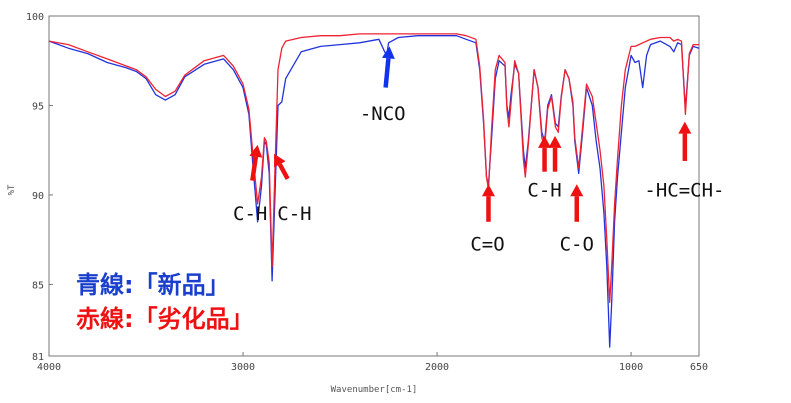  What do you see at coordinates (12, 189) in the screenshot?
I see `y-axis-label: %T` at bounding box center [12, 189].